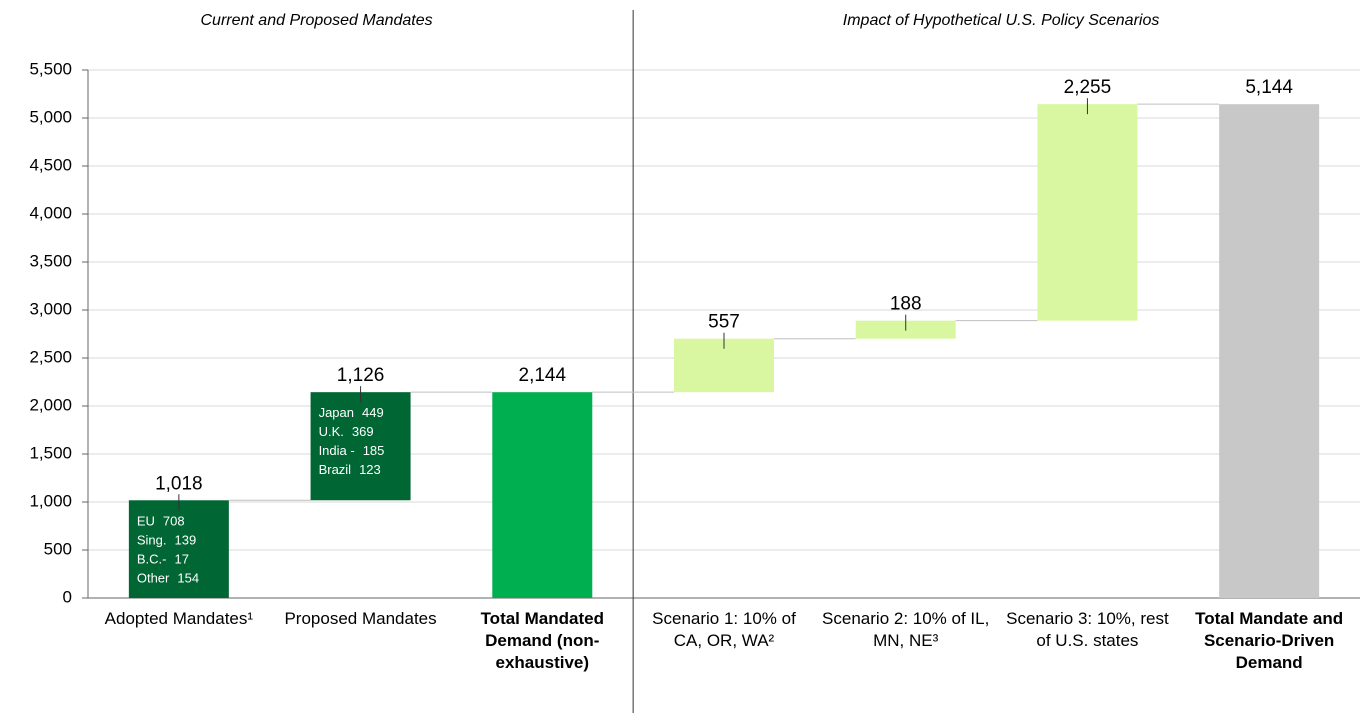 This screenshot has width=1369, height=713. I want to click on y-tick-label: 0, so click(67, 596).